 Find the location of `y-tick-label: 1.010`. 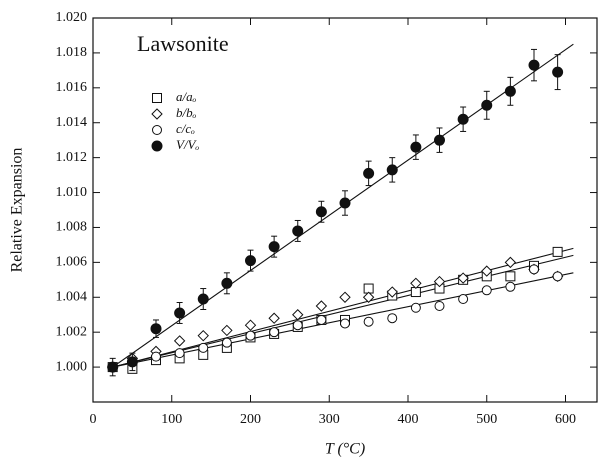

y-tick-label: 1.010 is located at coordinates (72, 192).